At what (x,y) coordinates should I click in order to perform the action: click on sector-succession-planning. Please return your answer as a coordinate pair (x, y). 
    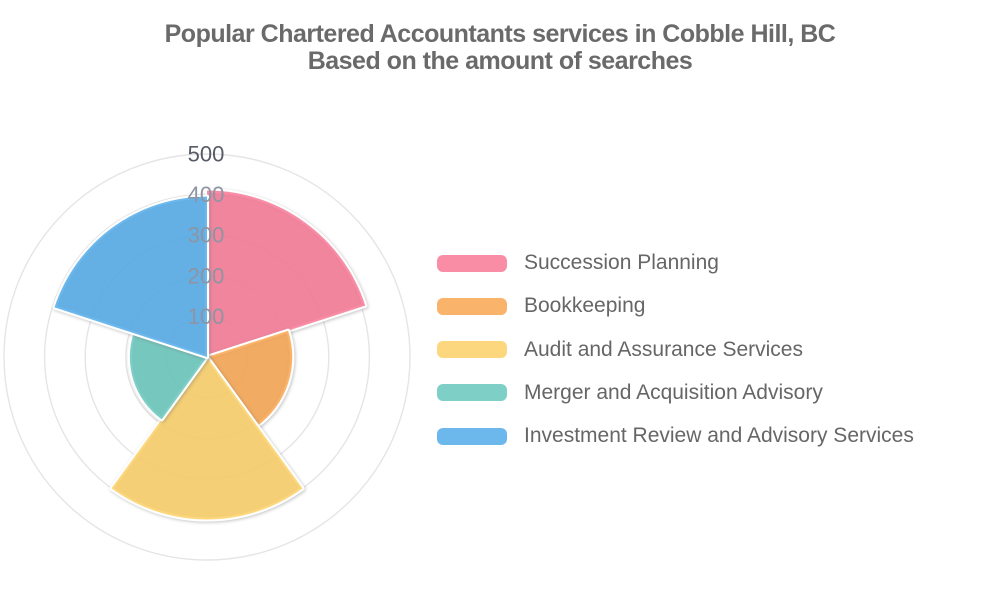
    Looking at the image, I should click on (286, 274).